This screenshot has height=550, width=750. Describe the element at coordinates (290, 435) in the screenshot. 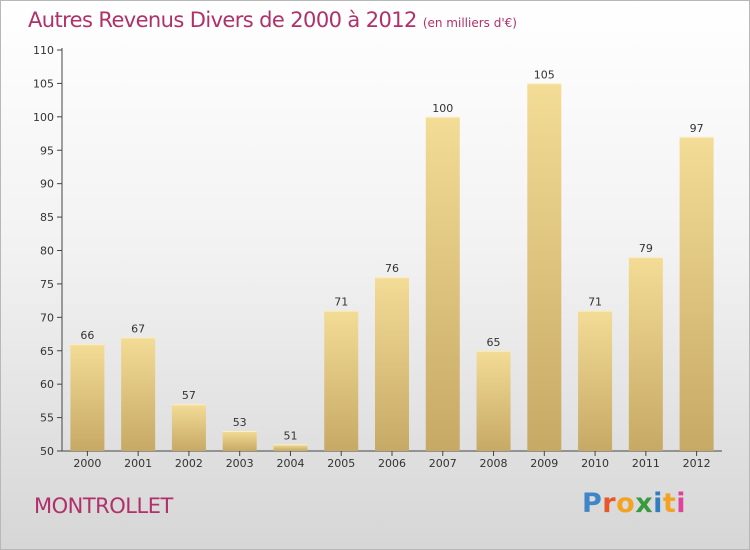

I see `bar-value-label: 51` at that location.